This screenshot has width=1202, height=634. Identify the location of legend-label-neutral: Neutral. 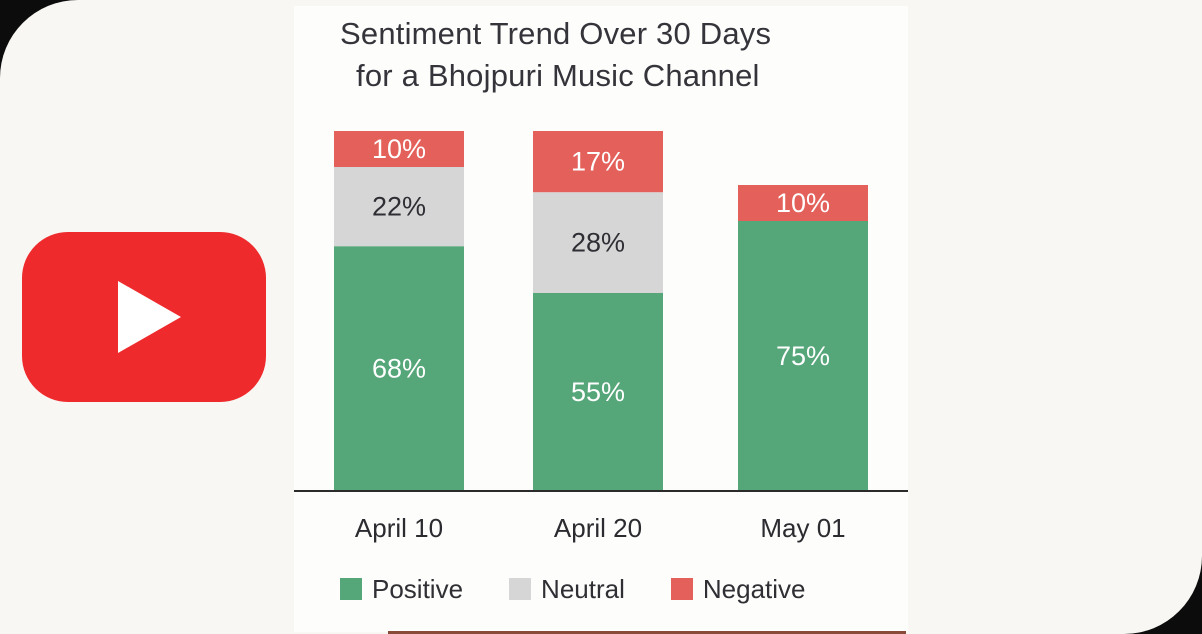
(583, 588).